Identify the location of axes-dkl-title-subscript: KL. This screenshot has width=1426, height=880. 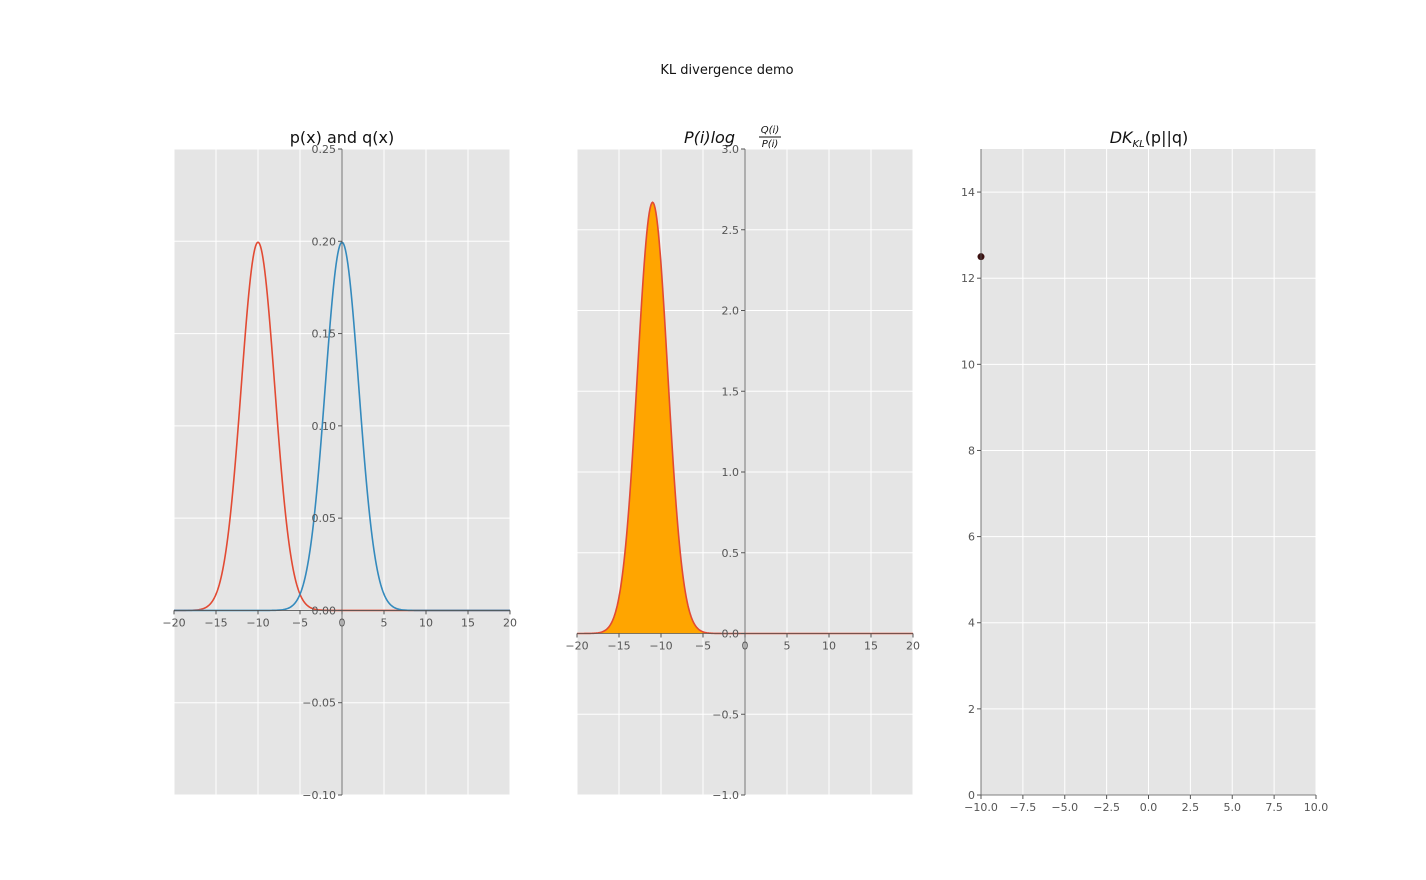
(1139, 144).